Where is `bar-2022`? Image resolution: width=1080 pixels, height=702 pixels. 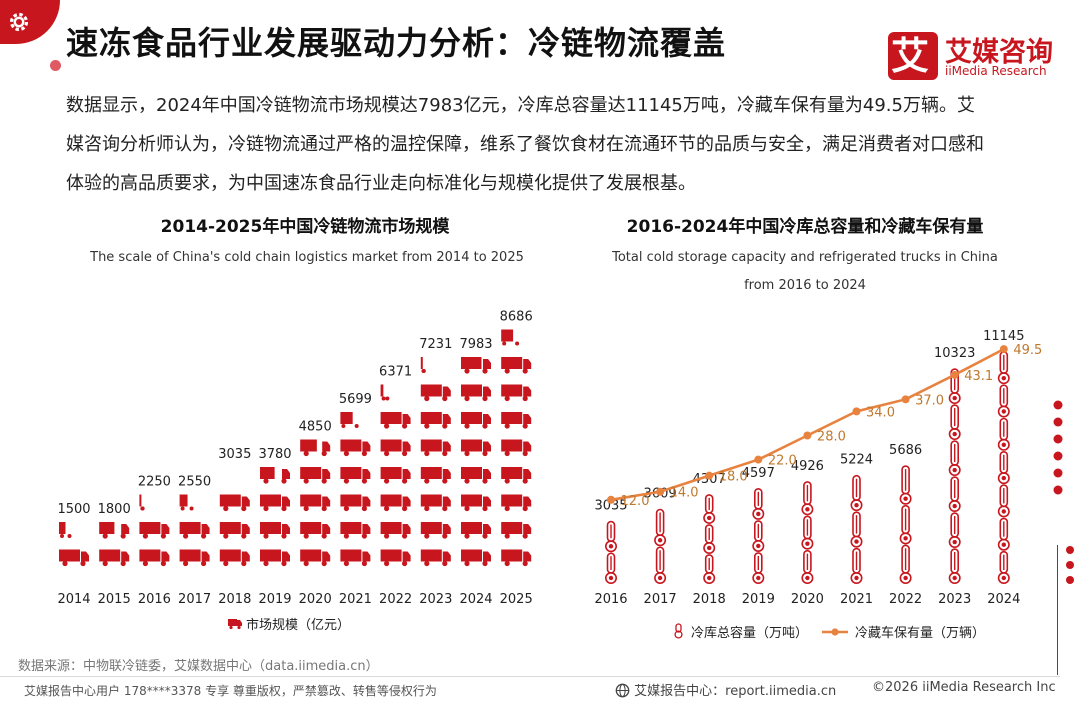 bar-2022 is located at coordinates (395, 475).